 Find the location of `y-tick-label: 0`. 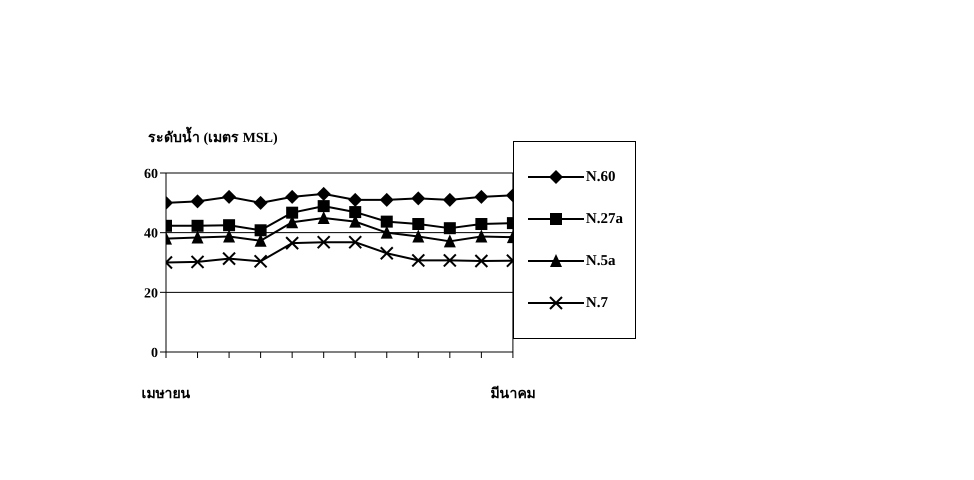

y-tick-label: 0 is located at coordinates (154, 353).